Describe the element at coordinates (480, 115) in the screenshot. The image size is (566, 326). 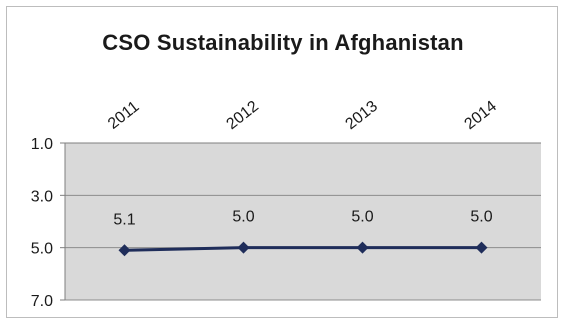
I see `x-tick-label-2014: 2014` at that location.